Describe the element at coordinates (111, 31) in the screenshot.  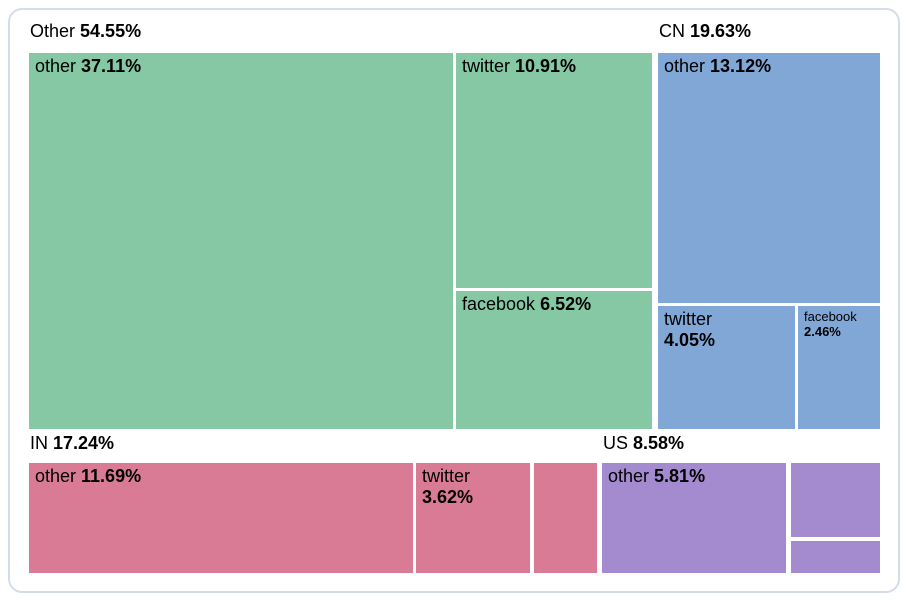
I see `group-value: 54.55%` at that location.